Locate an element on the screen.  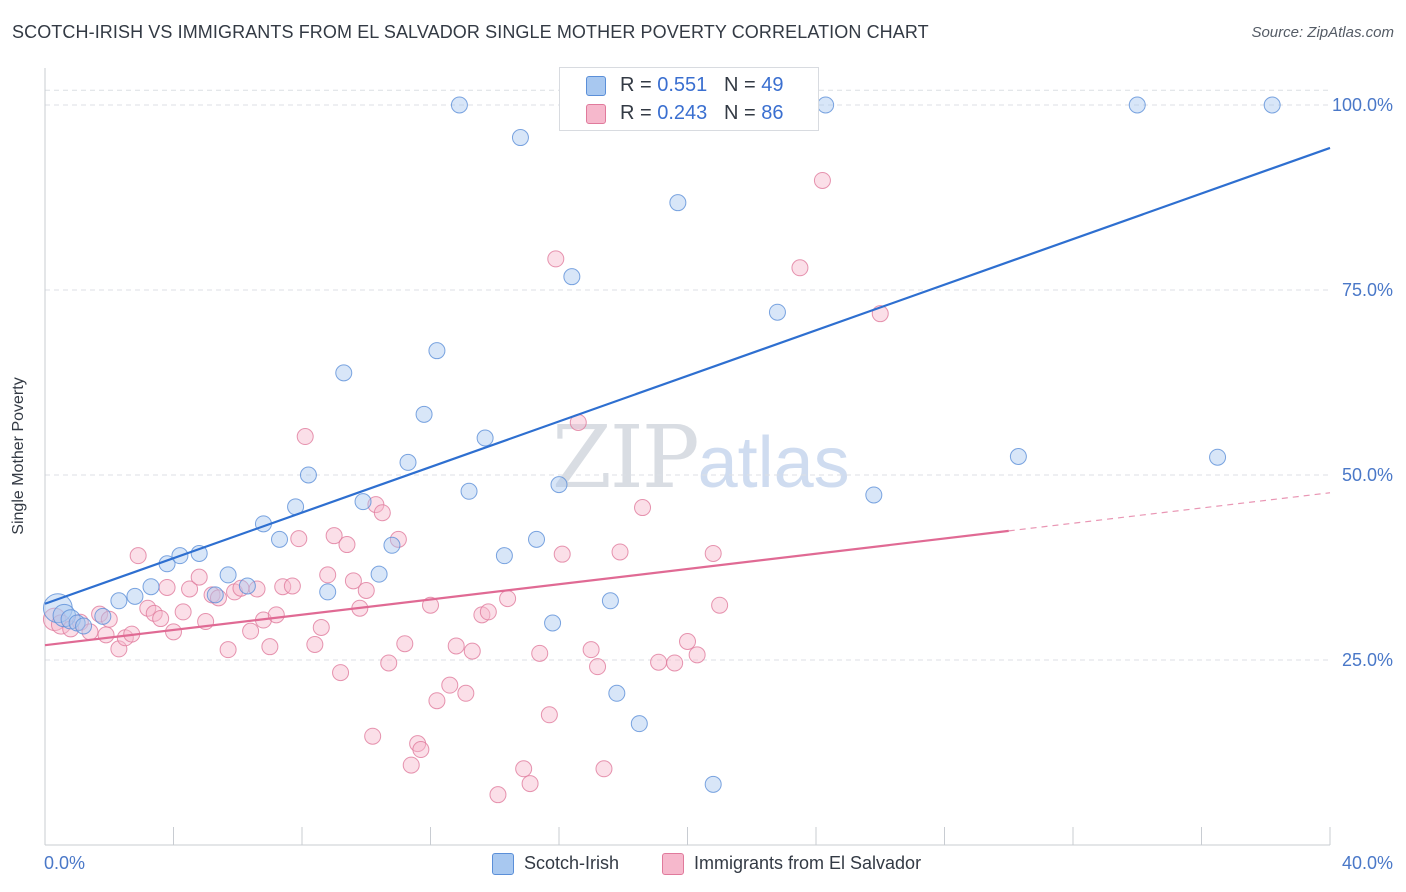
legend-text: R = 0.551 N = 49 is located at coordinates (702, 85).